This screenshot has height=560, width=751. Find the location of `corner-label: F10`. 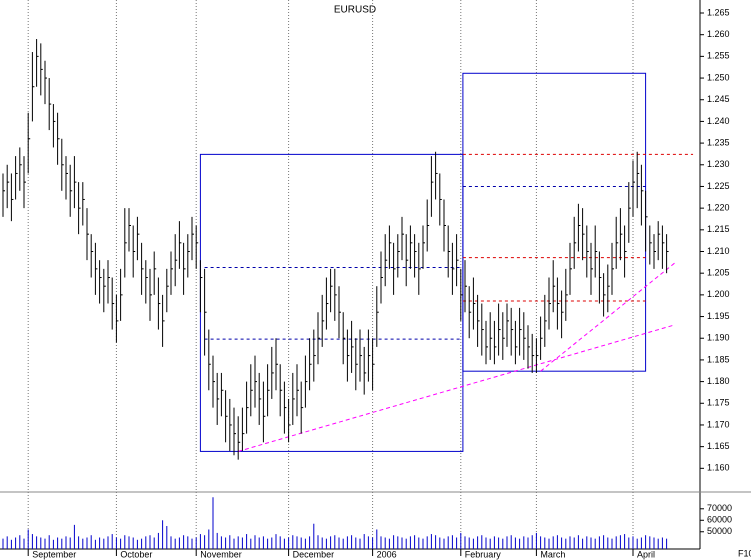

corner-label: F10 is located at coordinates (744, 553).